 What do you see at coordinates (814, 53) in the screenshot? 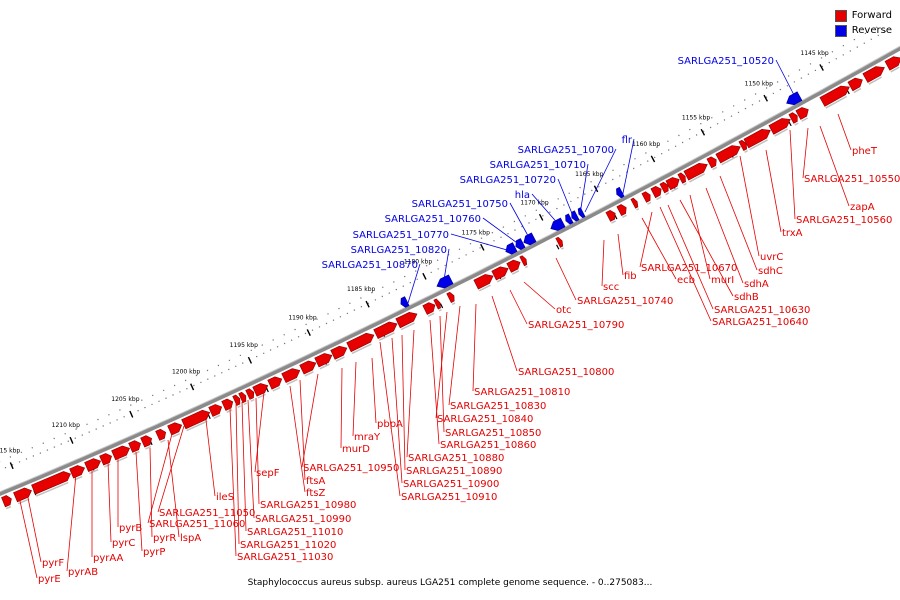
I see `tick-label: 1145 kbp` at bounding box center [814, 53].